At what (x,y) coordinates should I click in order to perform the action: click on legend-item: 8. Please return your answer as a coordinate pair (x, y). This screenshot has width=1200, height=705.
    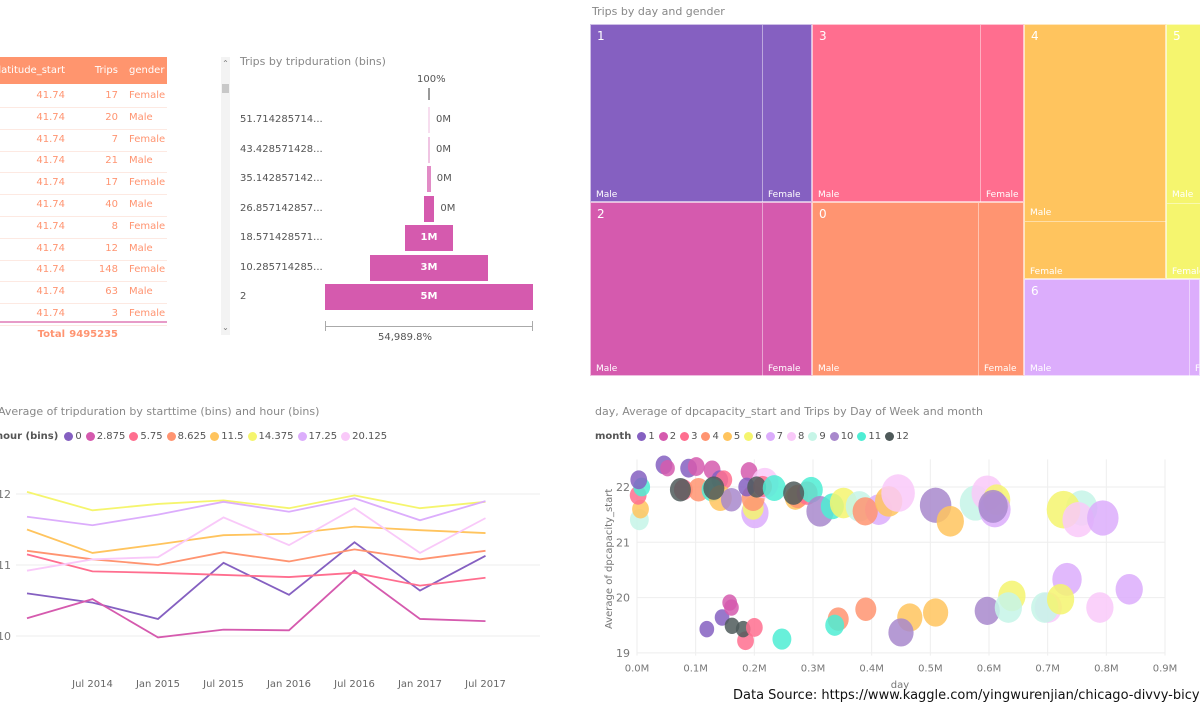
    Looking at the image, I should click on (795, 436).